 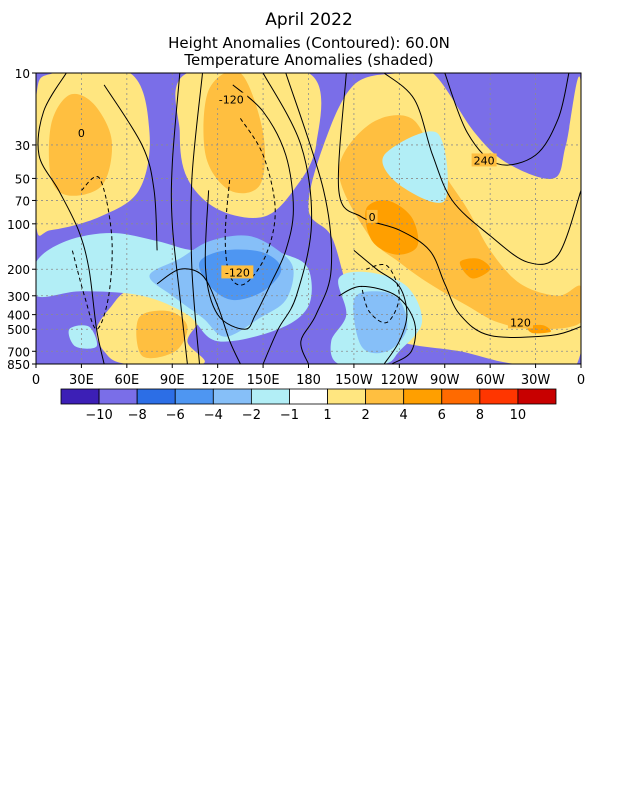 I want to click on x-tick-label: 30W, so click(x=536, y=380).